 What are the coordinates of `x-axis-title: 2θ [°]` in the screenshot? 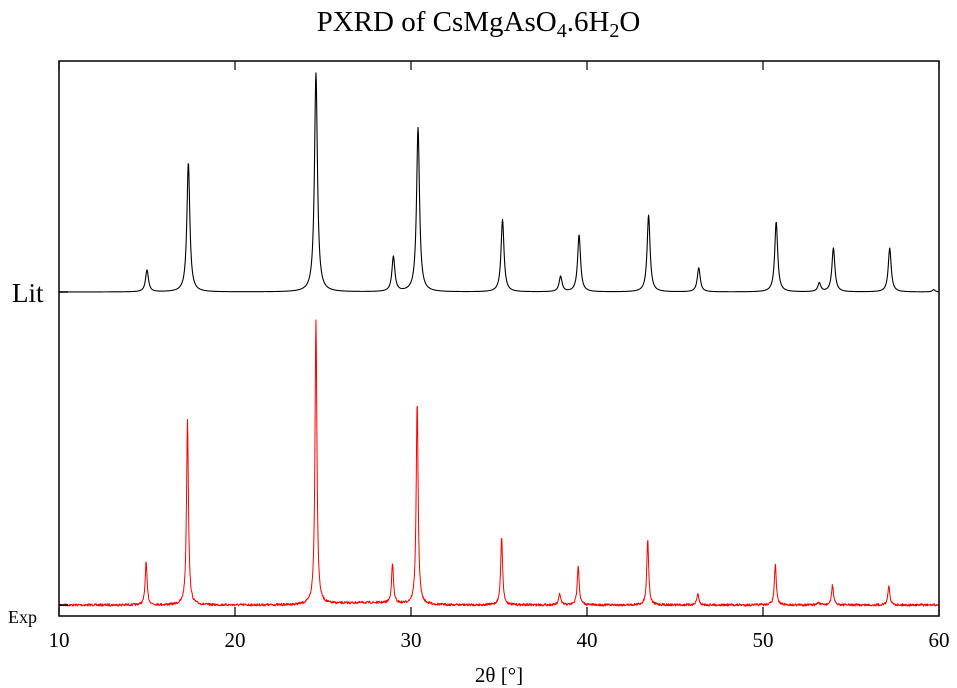 It's located at (499, 675).